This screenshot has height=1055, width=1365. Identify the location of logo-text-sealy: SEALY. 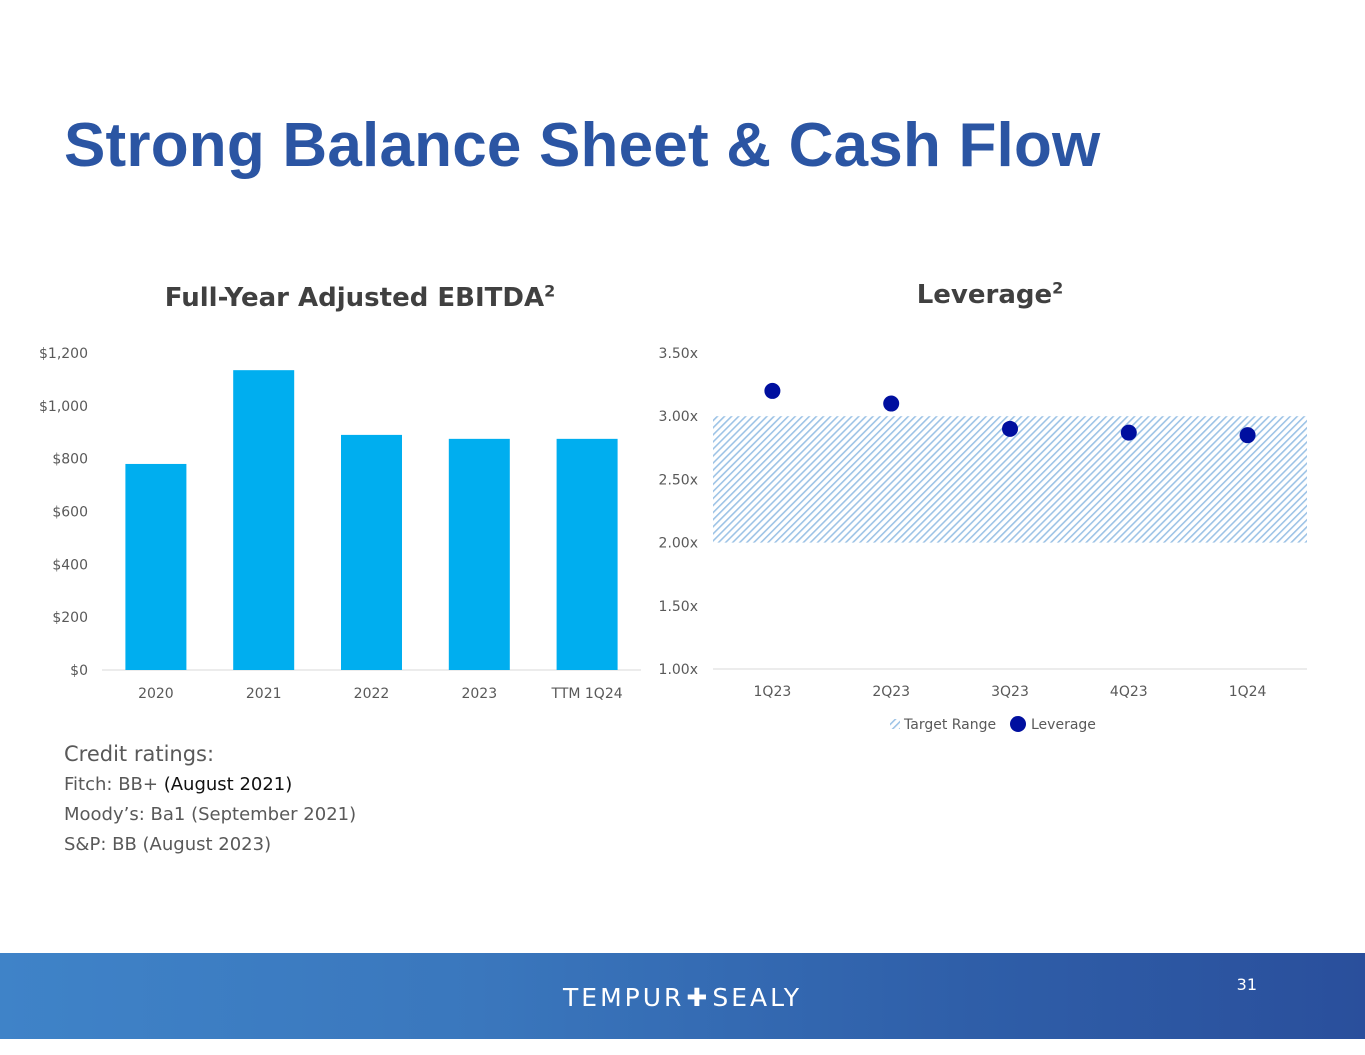
(757, 997).